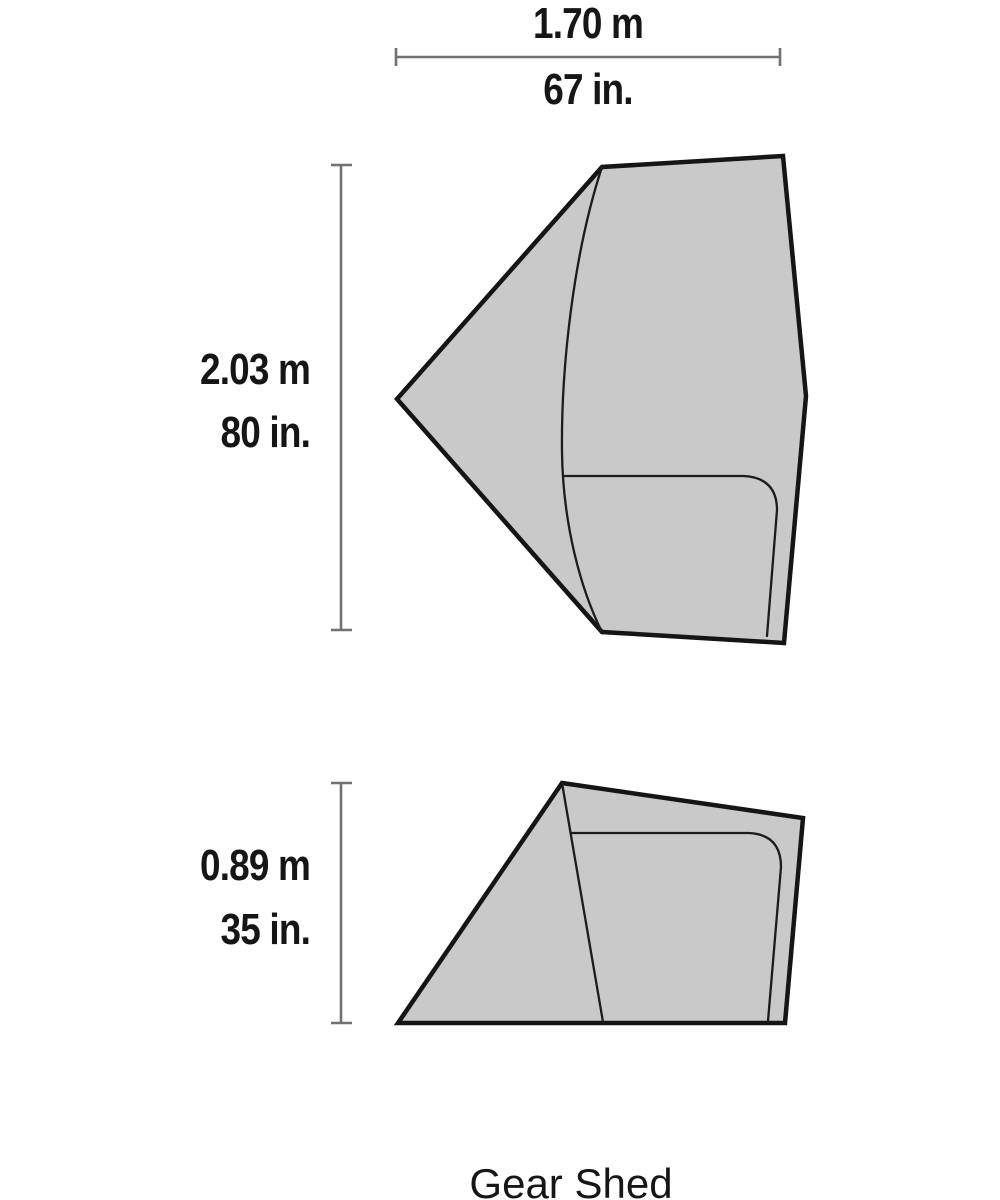 This screenshot has height=1200, width=1000. I want to click on product-caption: Gear Shed, so click(571, 1180).